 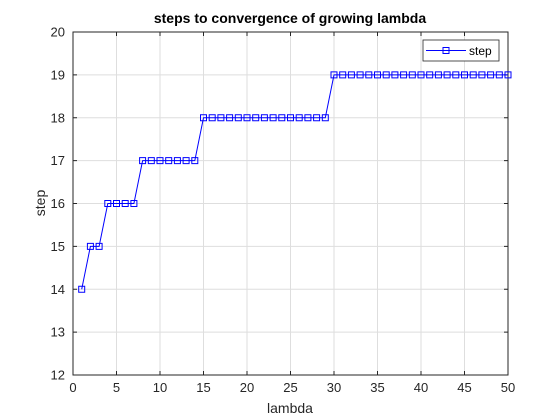 What do you see at coordinates (421, 387) in the screenshot?
I see `x-tick-label: 40` at bounding box center [421, 387].